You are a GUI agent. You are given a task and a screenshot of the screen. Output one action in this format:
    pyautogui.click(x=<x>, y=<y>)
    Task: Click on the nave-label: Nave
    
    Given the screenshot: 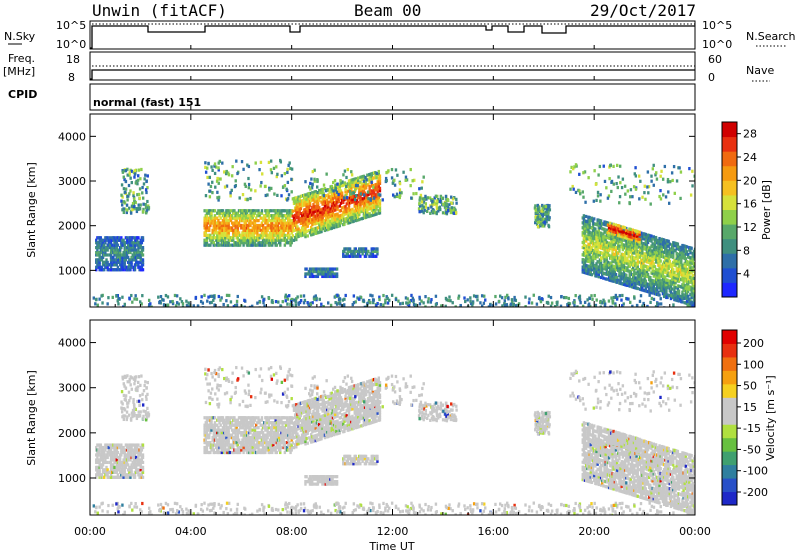 What is the action you would take?
    pyautogui.click(x=760, y=70)
    